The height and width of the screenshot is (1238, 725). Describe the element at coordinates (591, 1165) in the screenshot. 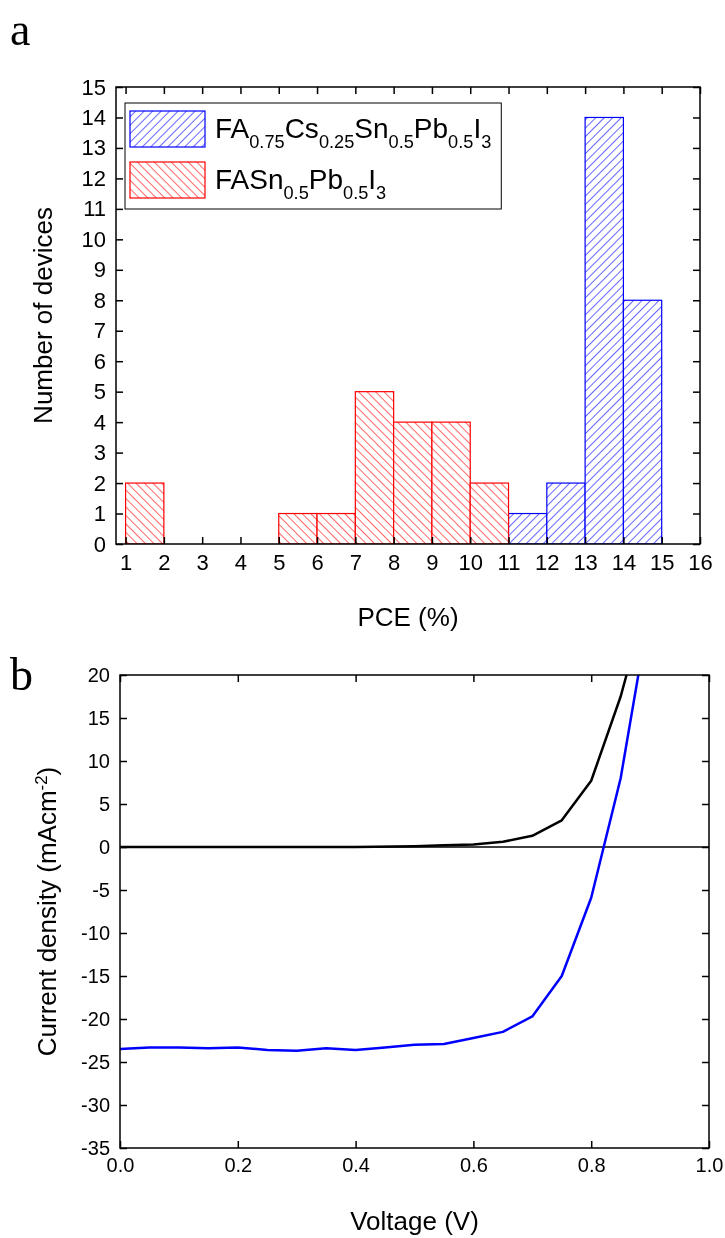

I see `x-tick-label: 0.8` at that location.